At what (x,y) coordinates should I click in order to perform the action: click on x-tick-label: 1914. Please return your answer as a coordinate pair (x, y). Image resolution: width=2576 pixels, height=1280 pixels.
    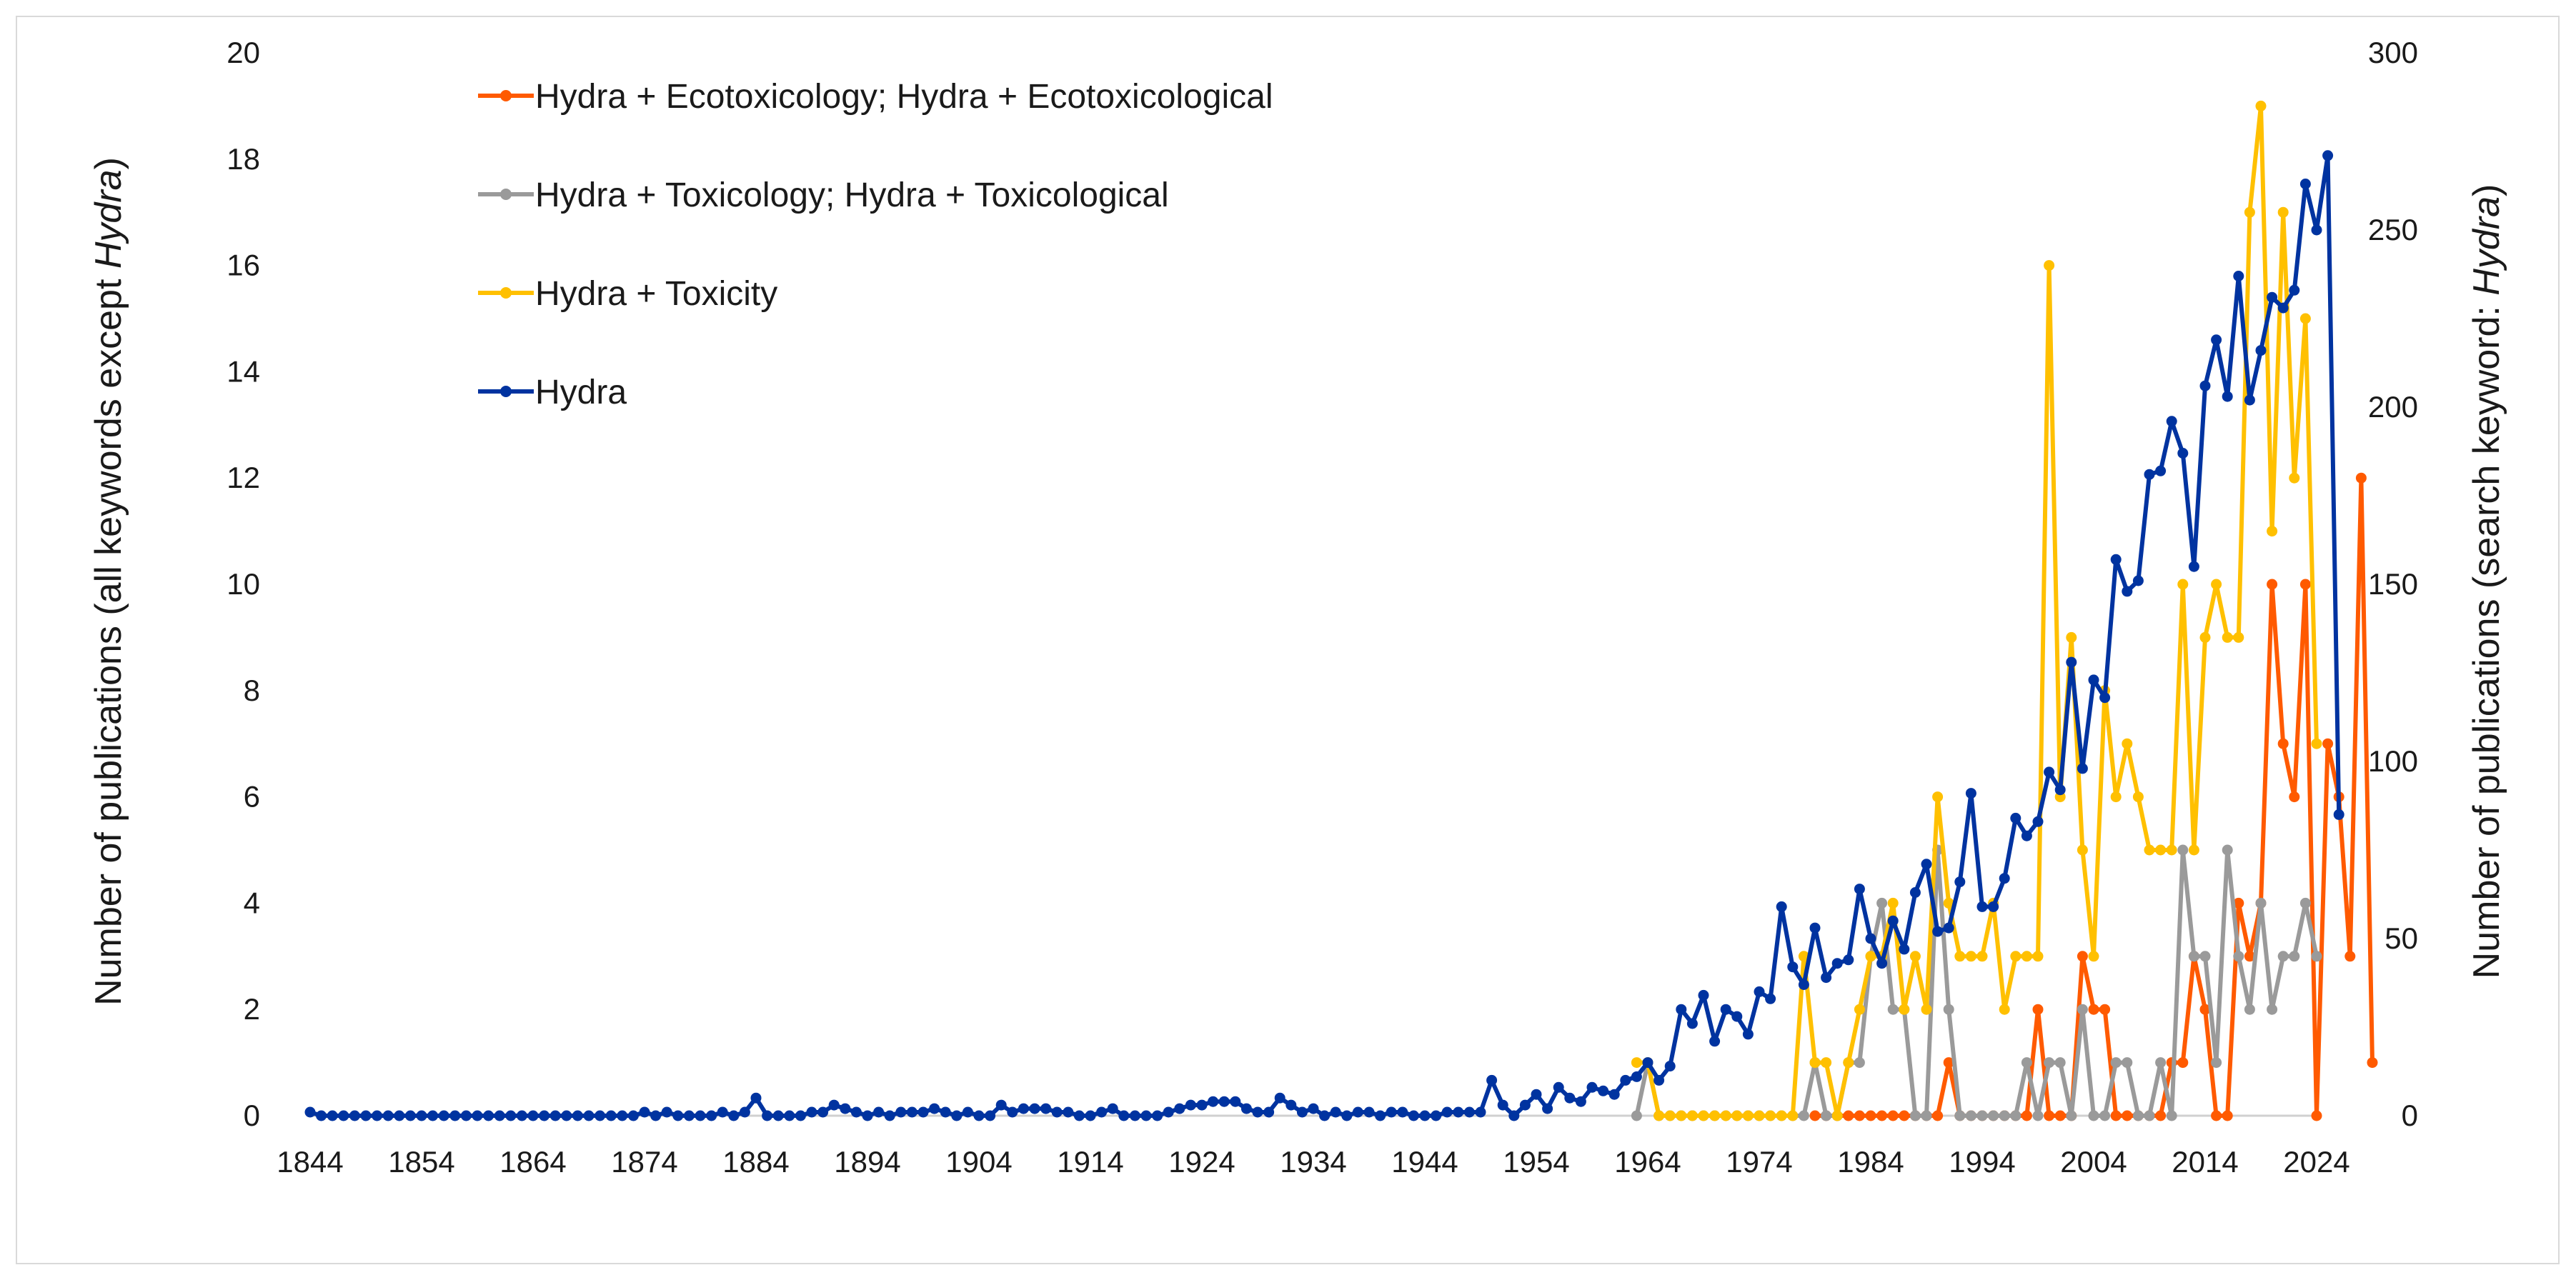
    Looking at the image, I should click on (1090, 1162).